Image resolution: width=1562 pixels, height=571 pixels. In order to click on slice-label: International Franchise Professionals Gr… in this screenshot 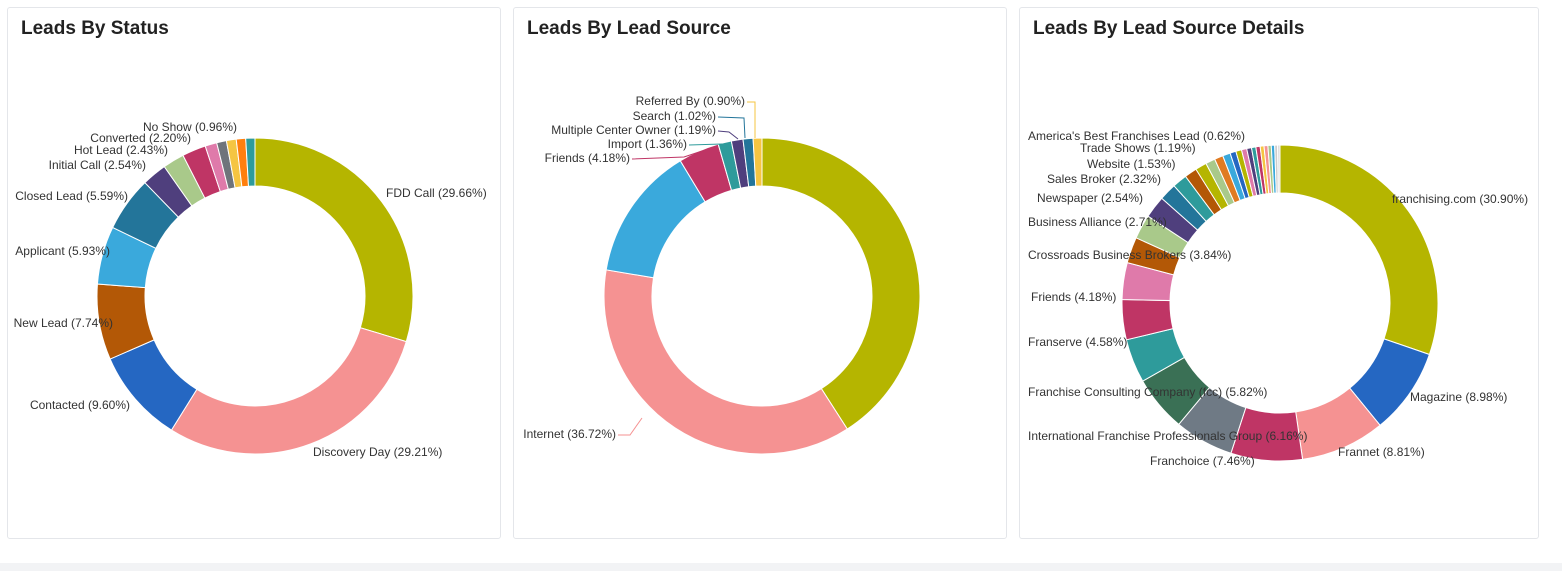, I will do `click(1167, 436)`.